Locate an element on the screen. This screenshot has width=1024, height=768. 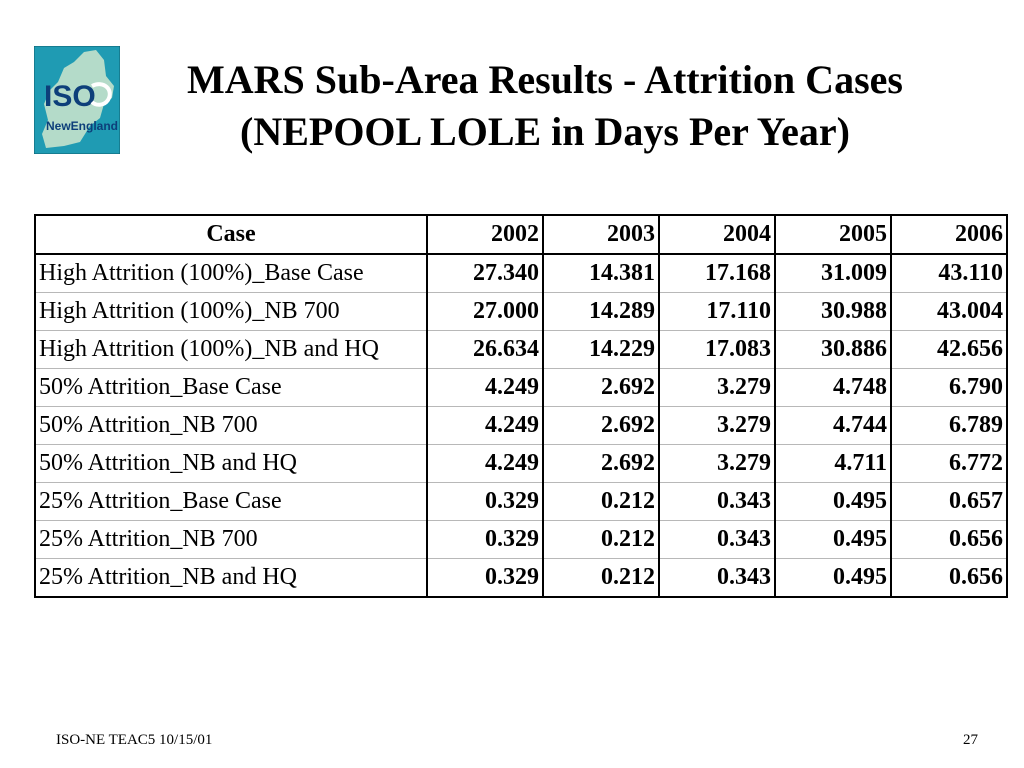
row-case-label: High Attrition (100%)_NB 700 is located at coordinates (231, 311).